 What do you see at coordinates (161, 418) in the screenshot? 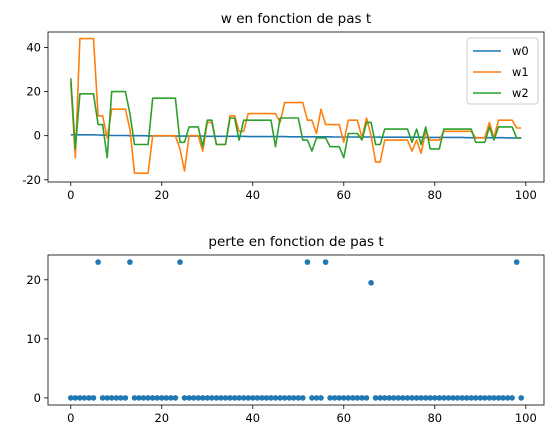
I see `bottom-x-tick-label: 20` at bounding box center [161, 418].